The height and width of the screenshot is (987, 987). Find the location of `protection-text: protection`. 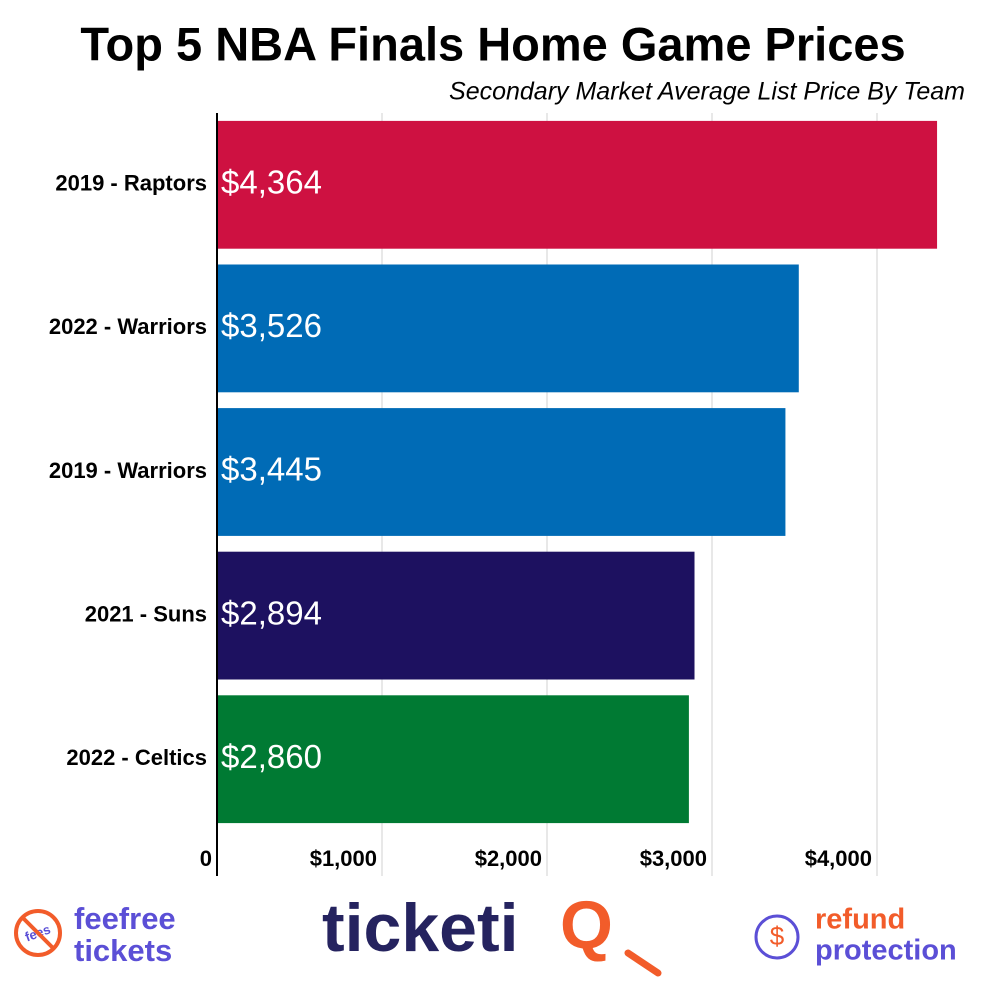

protection-text: protection is located at coordinates (886, 951).